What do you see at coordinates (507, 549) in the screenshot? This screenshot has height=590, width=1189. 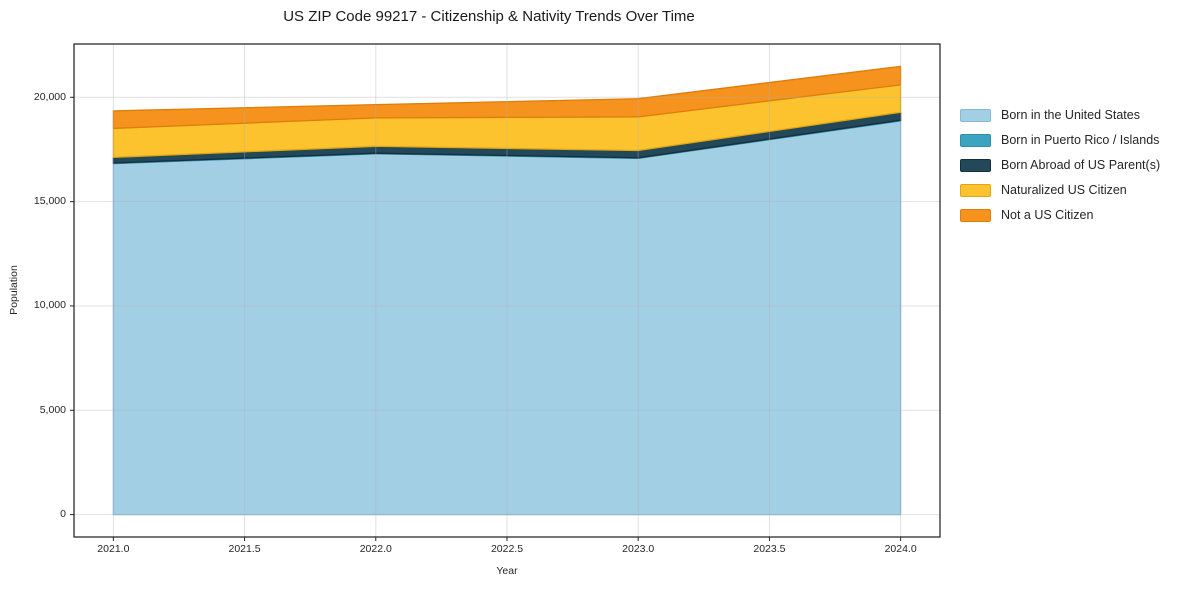 I see `x-tick-label: 2022.5` at bounding box center [507, 549].